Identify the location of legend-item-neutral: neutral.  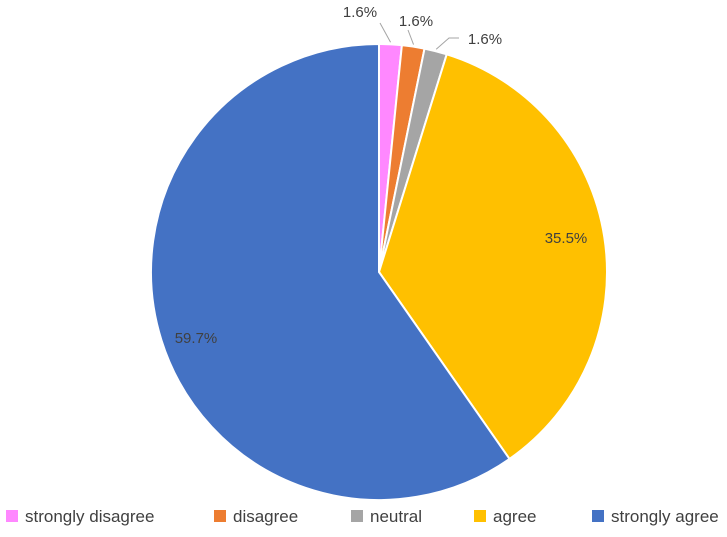
(386, 516).